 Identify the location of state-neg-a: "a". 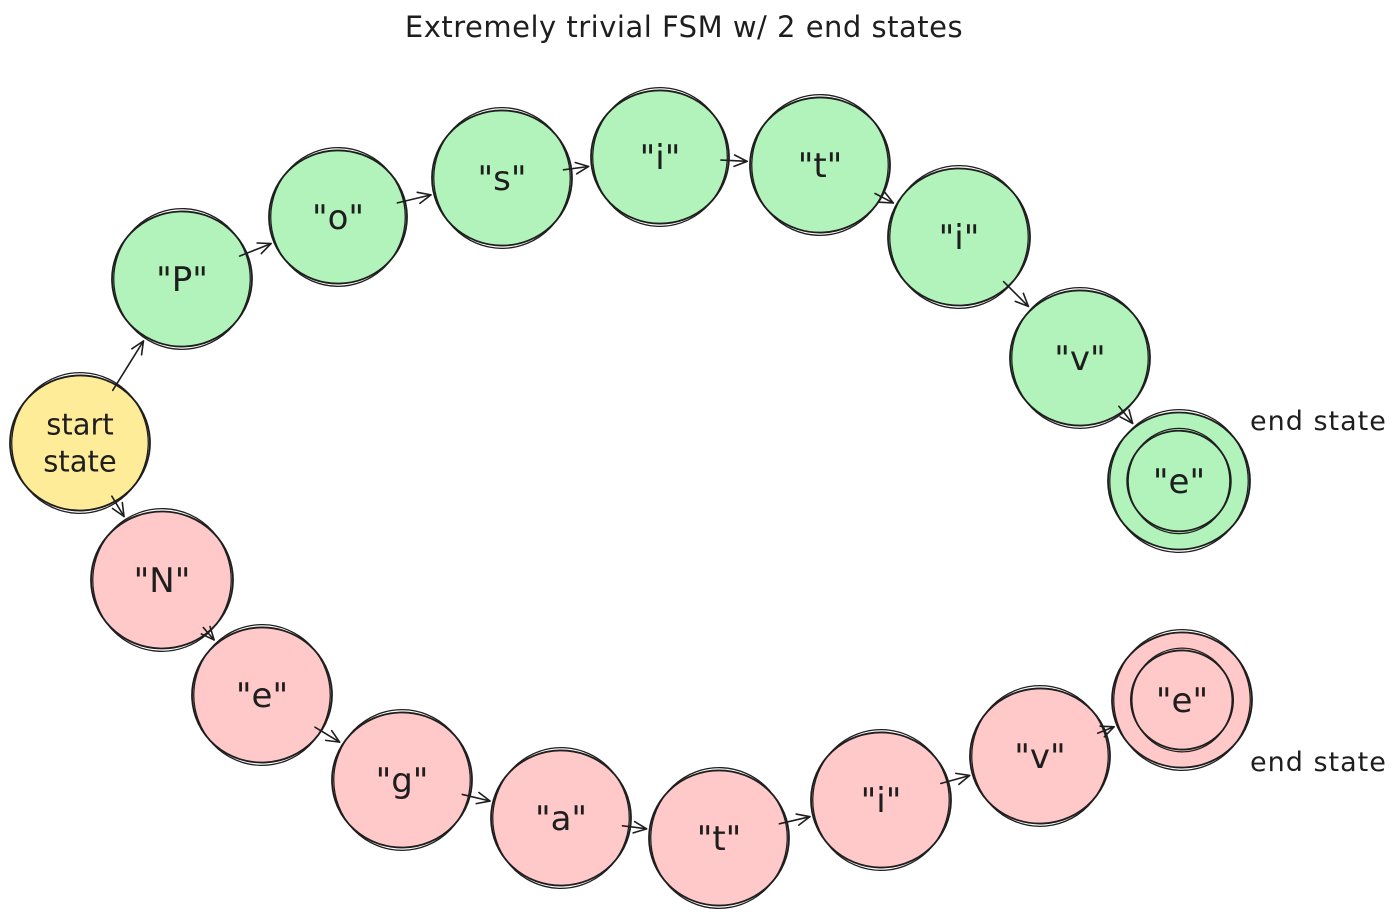
(561, 818).